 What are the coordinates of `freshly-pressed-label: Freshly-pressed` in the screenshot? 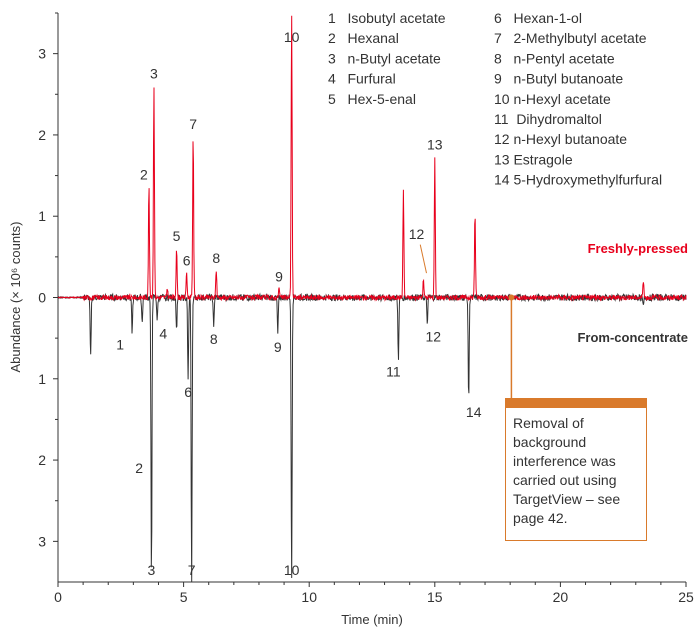 It's located at (638, 248).